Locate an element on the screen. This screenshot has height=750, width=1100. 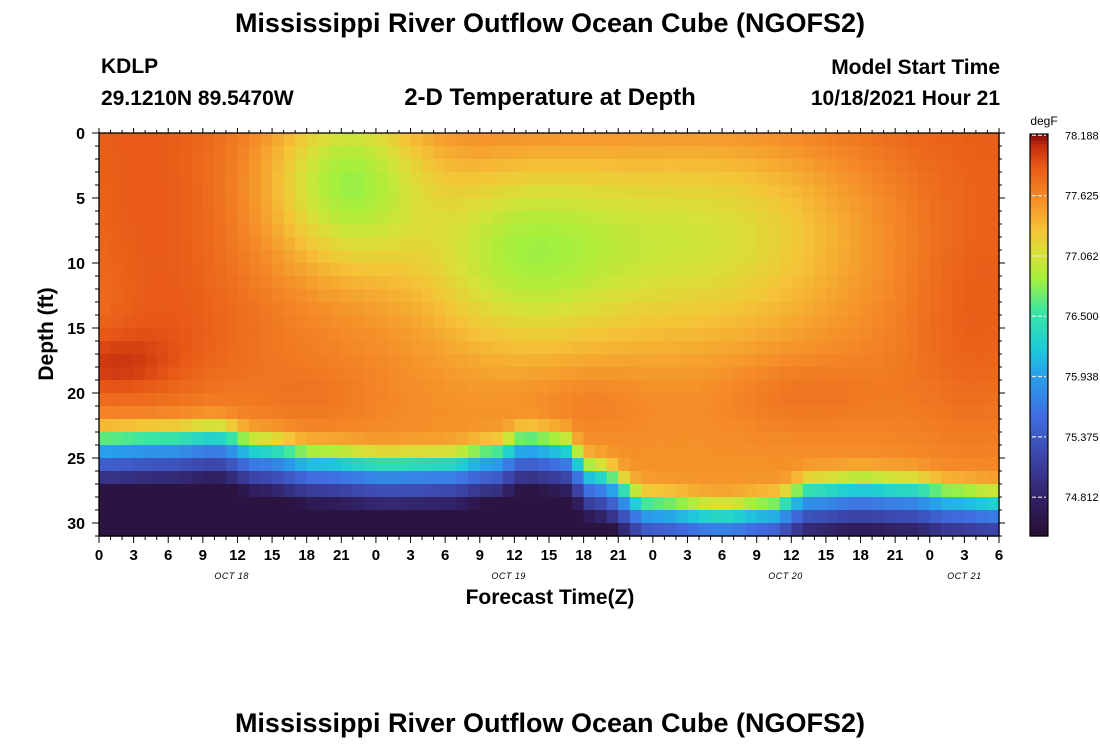
y-tick-label: 5 is located at coordinates (80, 199).